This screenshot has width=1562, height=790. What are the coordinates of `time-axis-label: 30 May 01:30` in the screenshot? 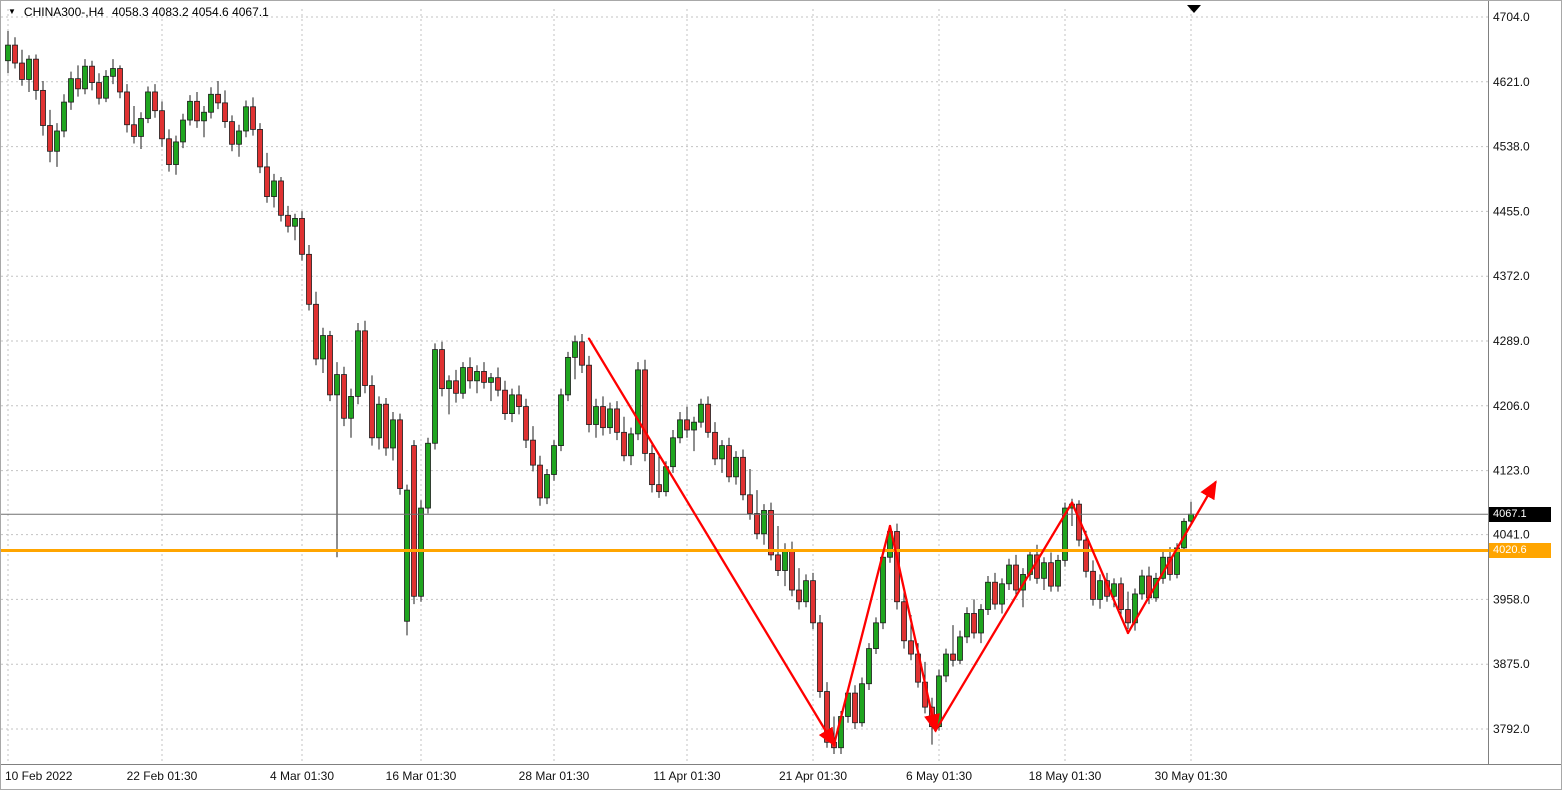 It's located at (1191, 776).